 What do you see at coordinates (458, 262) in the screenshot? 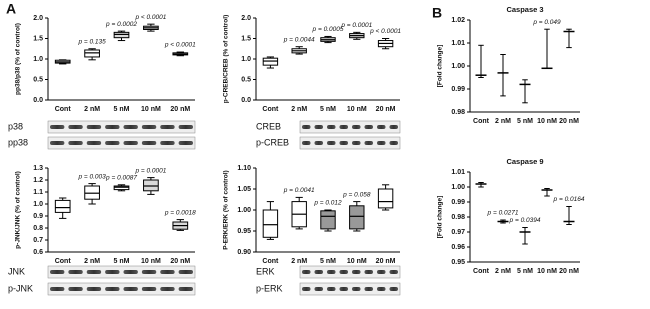
I see `y-tick-label: 0.95` at bounding box center [458, 262].